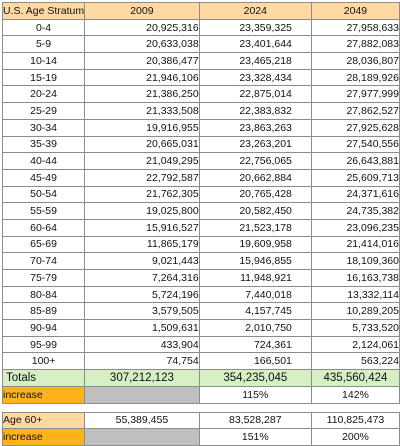 The image size is (400, 446). I want to click on value-2024-cell: 23,263,201, so click(255, 144).